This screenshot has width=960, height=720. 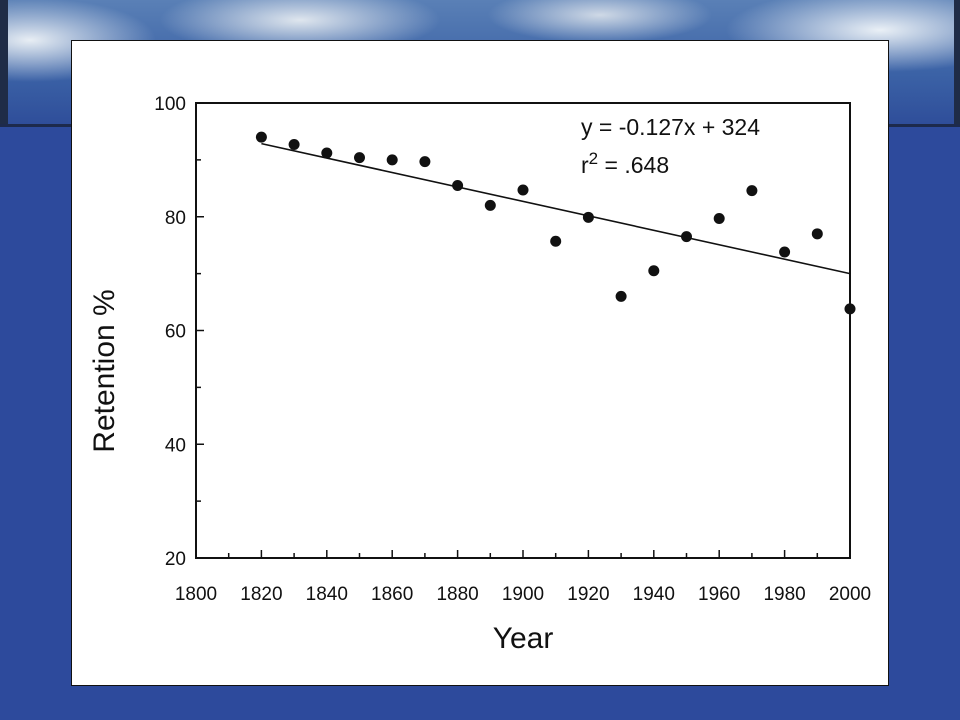 I want to click on y-tick-label: 20, so click(x=175, y=559).